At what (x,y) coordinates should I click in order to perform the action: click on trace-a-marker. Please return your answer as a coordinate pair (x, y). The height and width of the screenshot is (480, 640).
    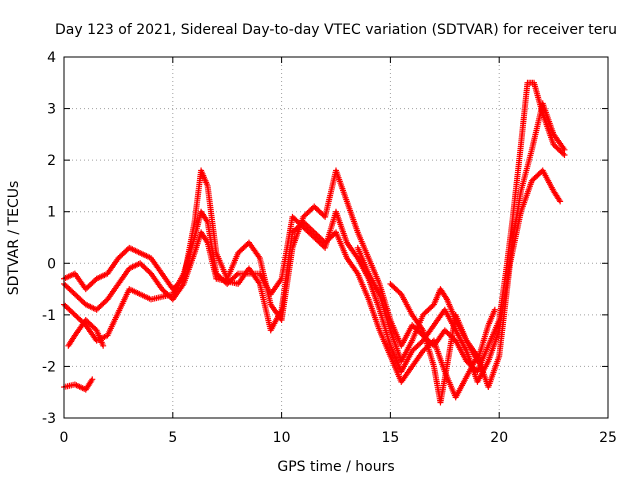
    Looking at the image, I should click on (563, 153).